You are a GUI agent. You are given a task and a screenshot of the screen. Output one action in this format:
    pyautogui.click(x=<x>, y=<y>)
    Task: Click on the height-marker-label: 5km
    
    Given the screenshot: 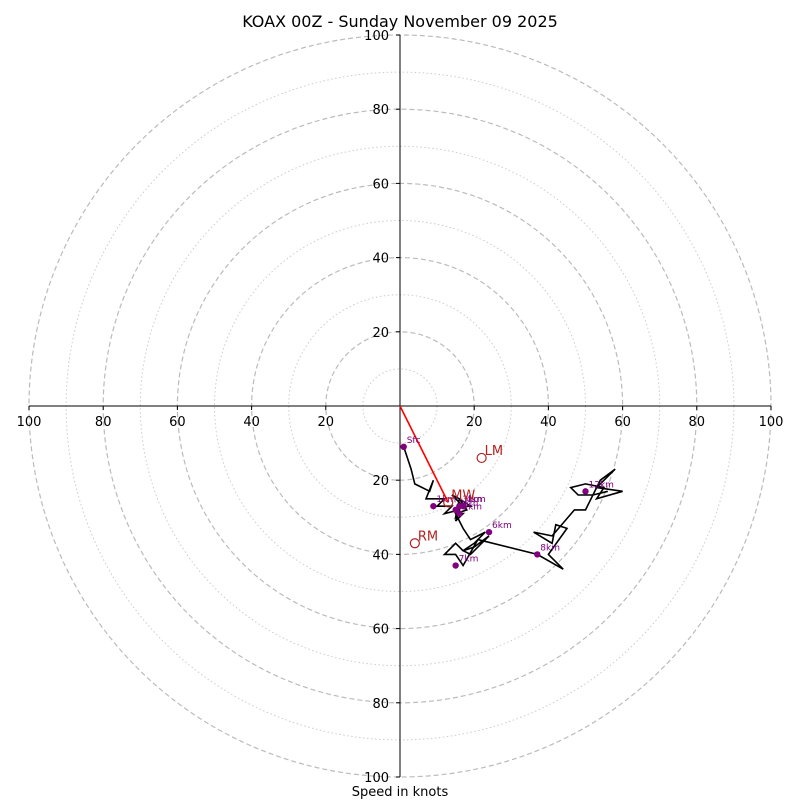 What is the action you would take?
    pyautogui.click(x=472, y=508)
    